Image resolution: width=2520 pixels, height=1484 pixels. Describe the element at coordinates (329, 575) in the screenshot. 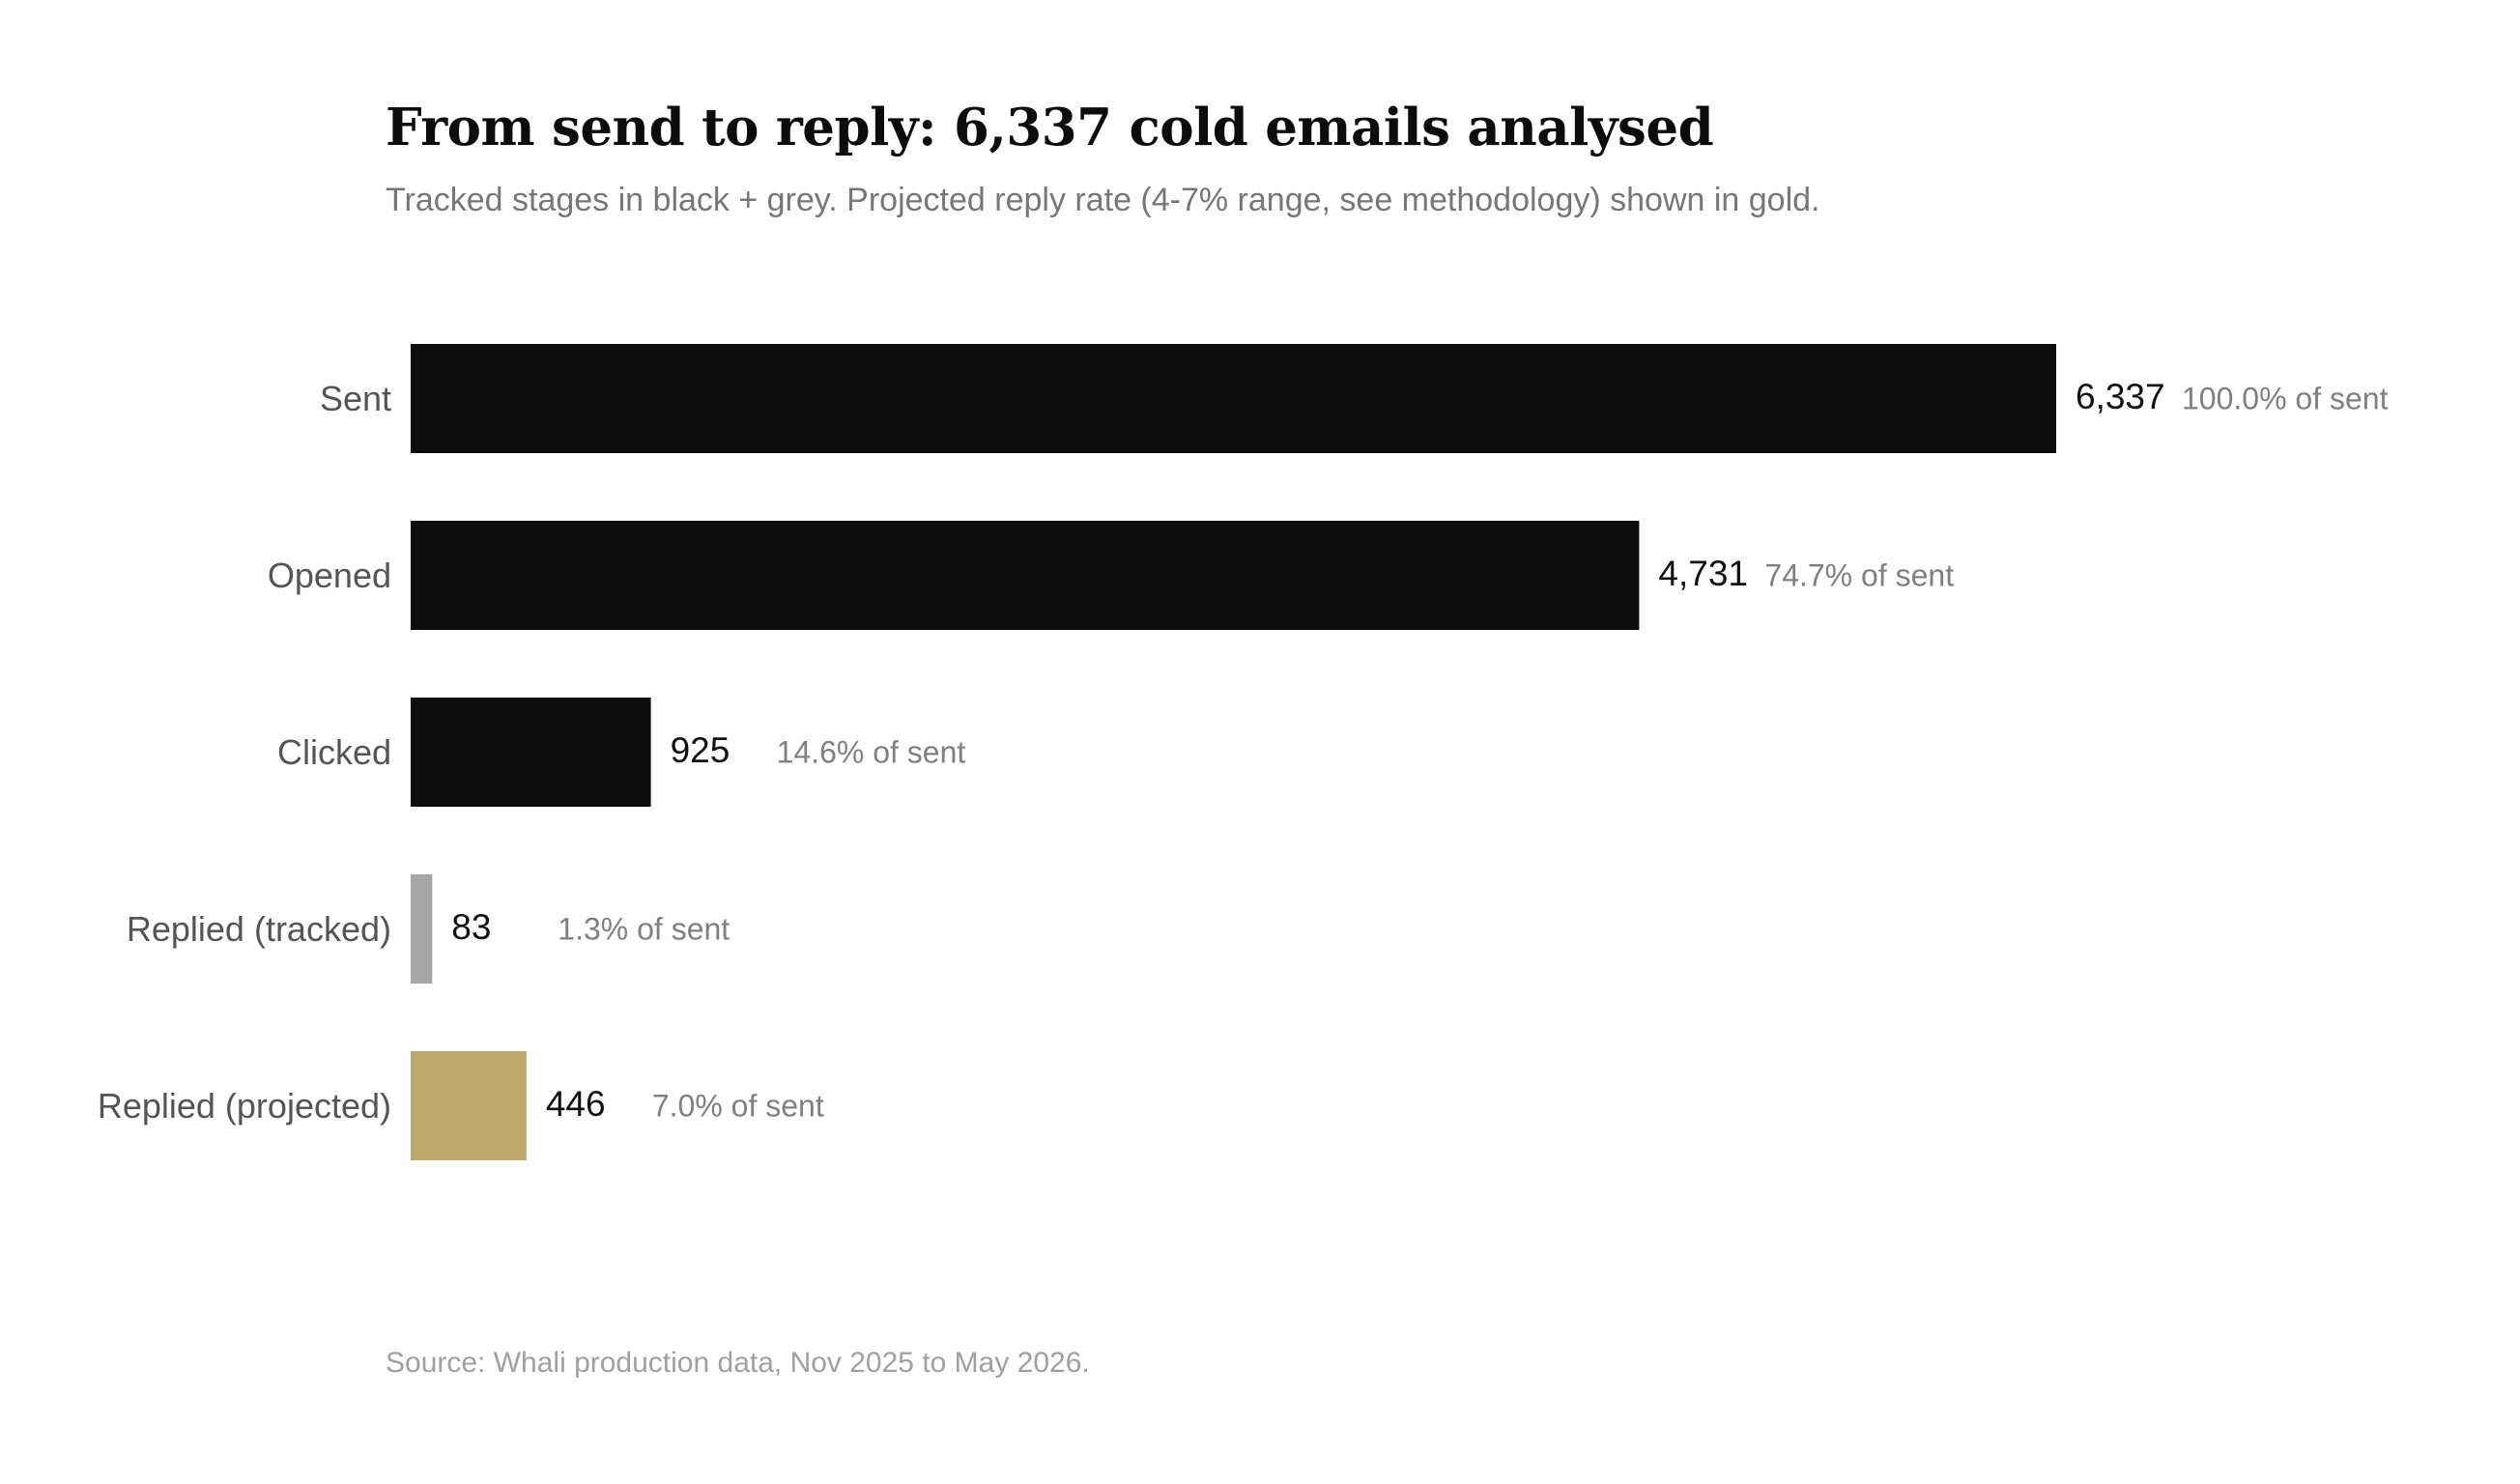

I see `category-label-opened: Opened` at that location.